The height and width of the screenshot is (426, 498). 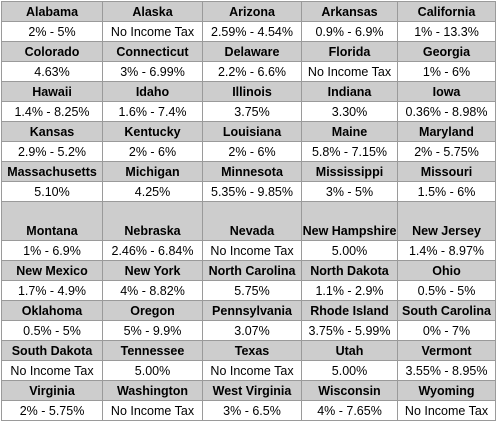 What do you see at coordinates (152, 51) in the screenshot?
I see `state-name-cell: Connecticut` at bounding box center [152, 51].